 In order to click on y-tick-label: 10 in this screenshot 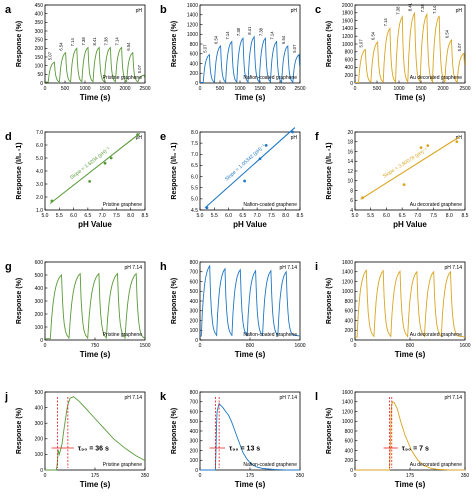, I will do `click(350, 182)`.